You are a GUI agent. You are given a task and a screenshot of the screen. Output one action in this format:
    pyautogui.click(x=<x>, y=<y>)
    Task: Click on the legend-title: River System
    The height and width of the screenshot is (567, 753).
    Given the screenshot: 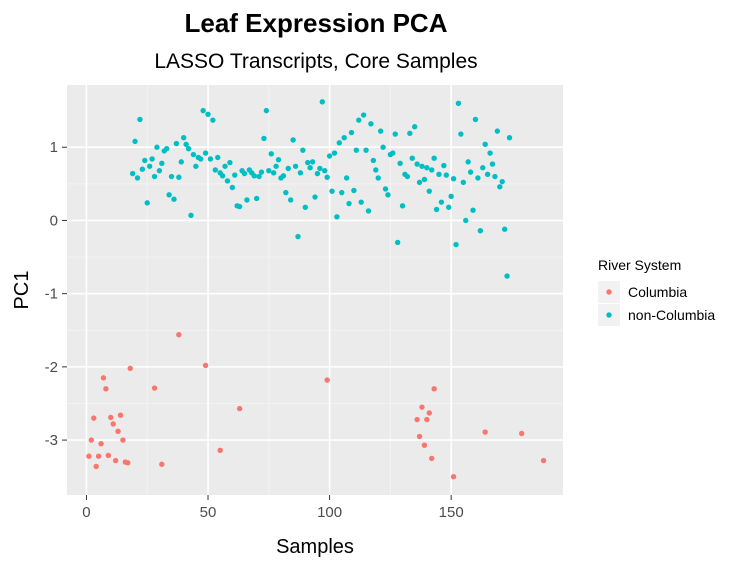 What is the action you would take?
    pyautogui.click(x=639, y=265)
    